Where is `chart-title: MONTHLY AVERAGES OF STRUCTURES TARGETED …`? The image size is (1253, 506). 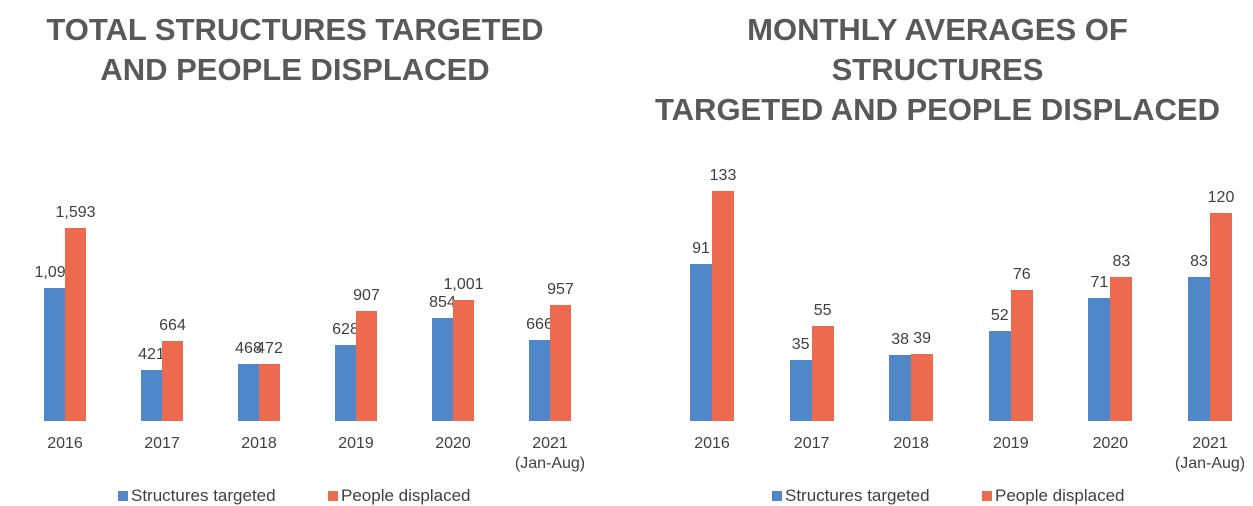 chart-title: MONTHLY AVERAGES OF STRUCTURES TARGETED … is located at coordinates (937, 69).